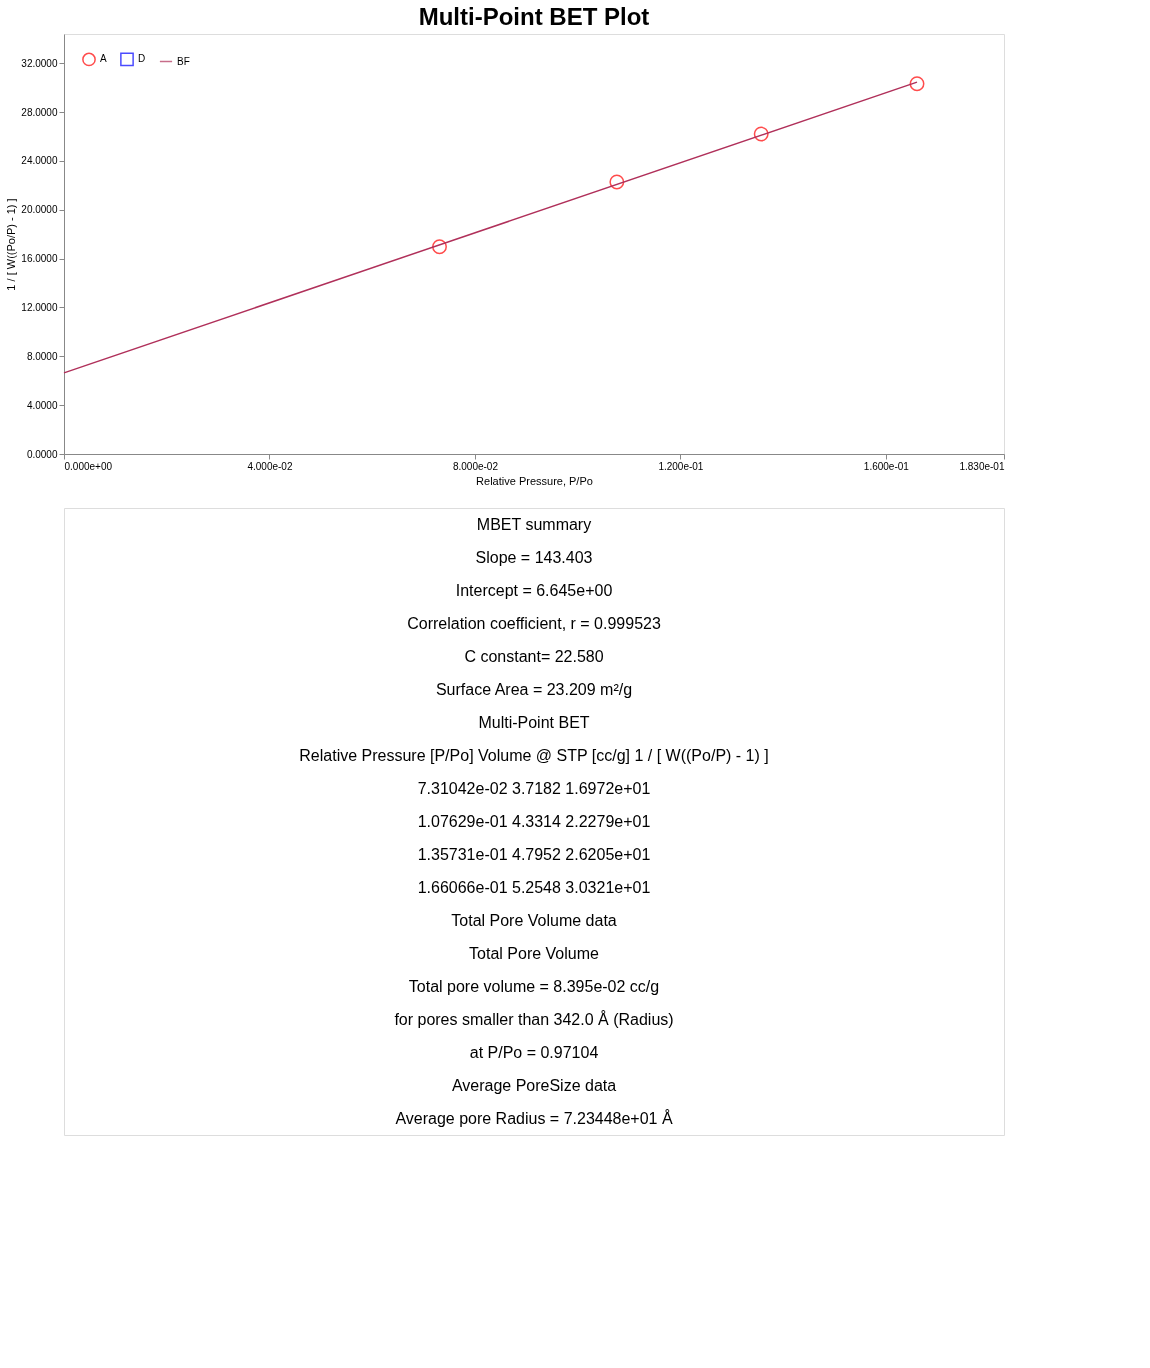  What do you see at coordinates (88, 466) in the screenshot?
I see `x-tick-label: 0.000e+00` at bounding box center [88, 466].